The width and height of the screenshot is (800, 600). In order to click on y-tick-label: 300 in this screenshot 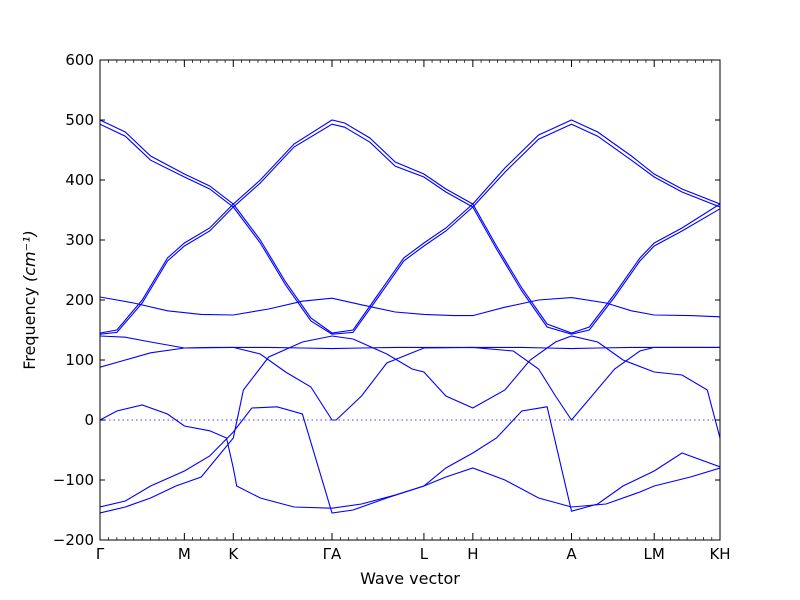, I will do `click(79, 240)`.